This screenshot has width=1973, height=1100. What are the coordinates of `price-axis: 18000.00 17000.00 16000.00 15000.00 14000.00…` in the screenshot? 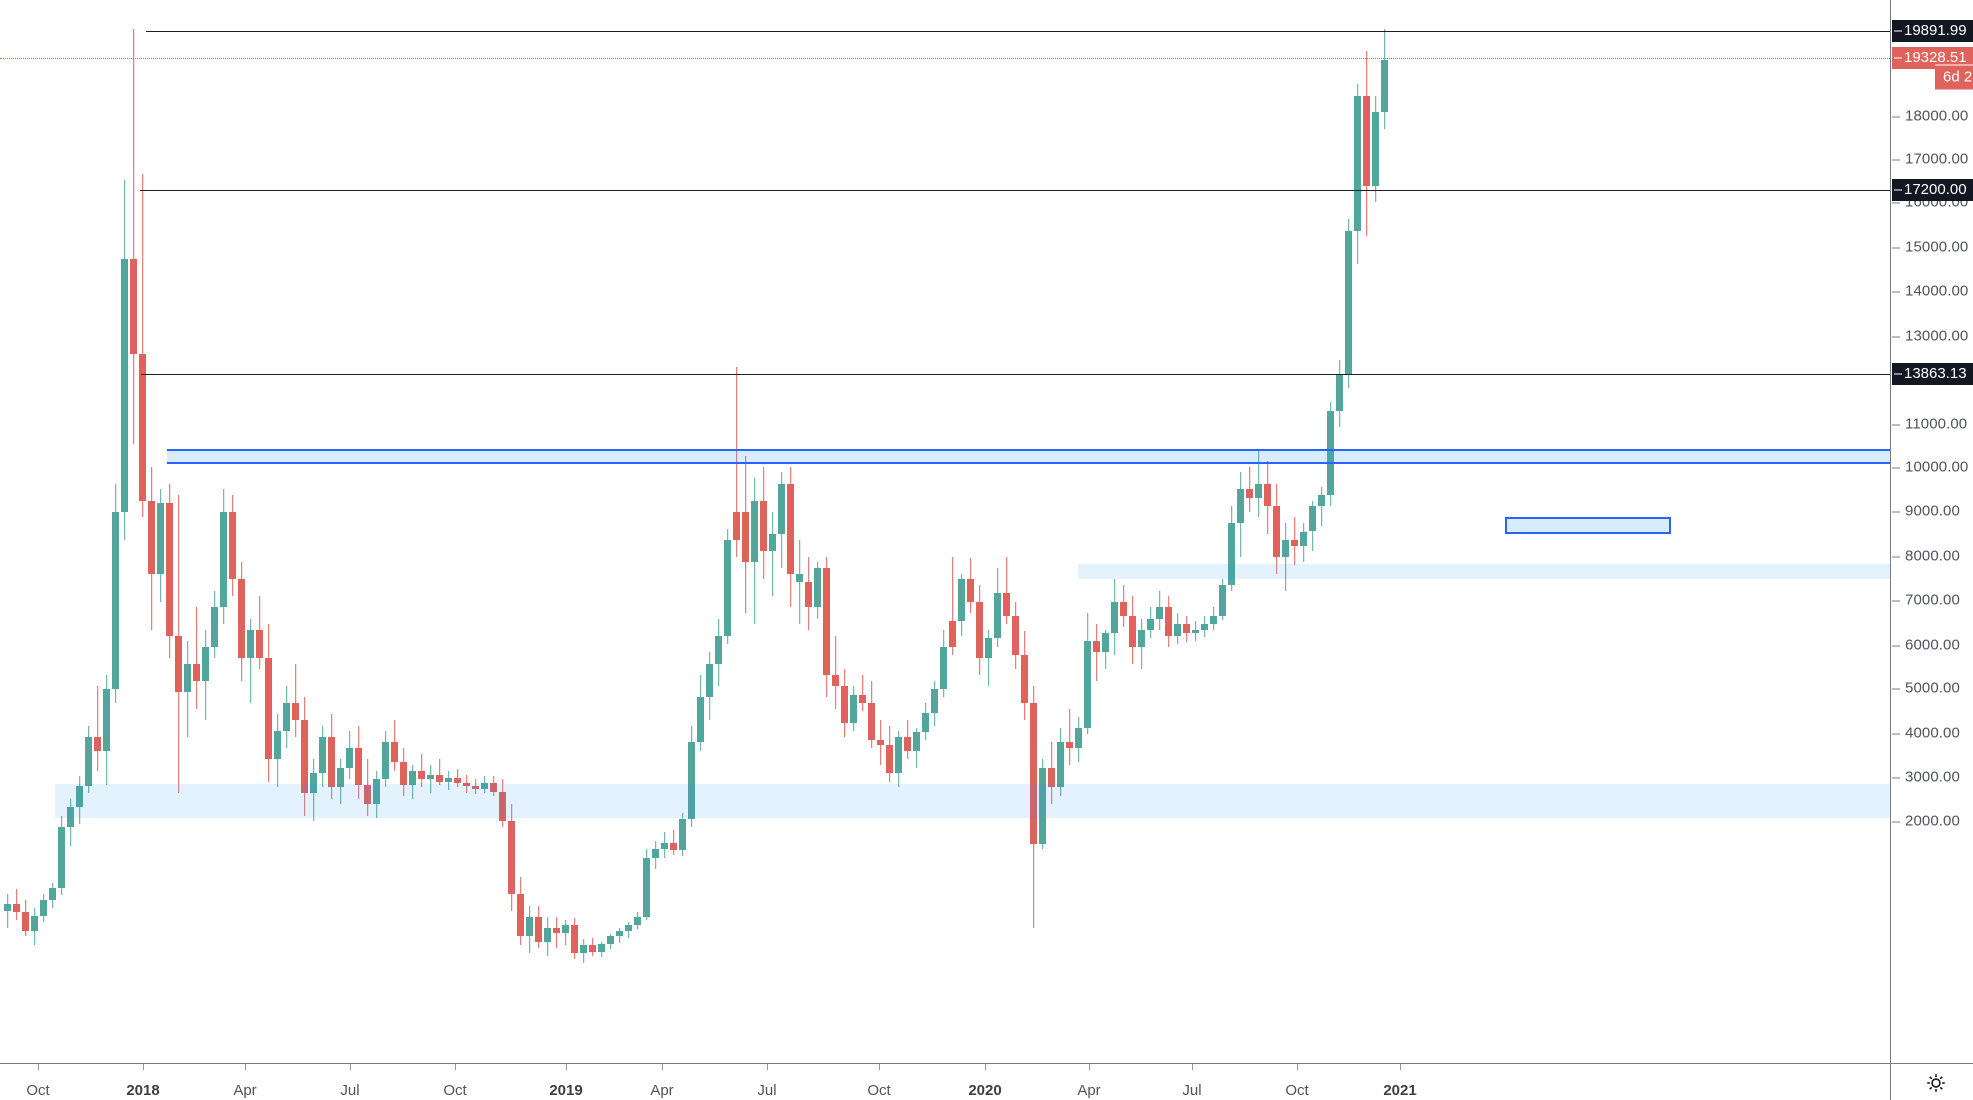 It's located at (1931, 531).